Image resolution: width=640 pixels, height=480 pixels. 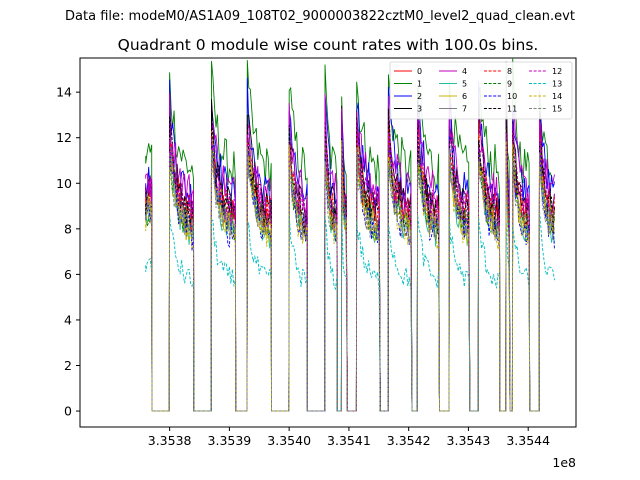 I want to click on x-tick-label: 3.3538, so click(x=170, y=440).